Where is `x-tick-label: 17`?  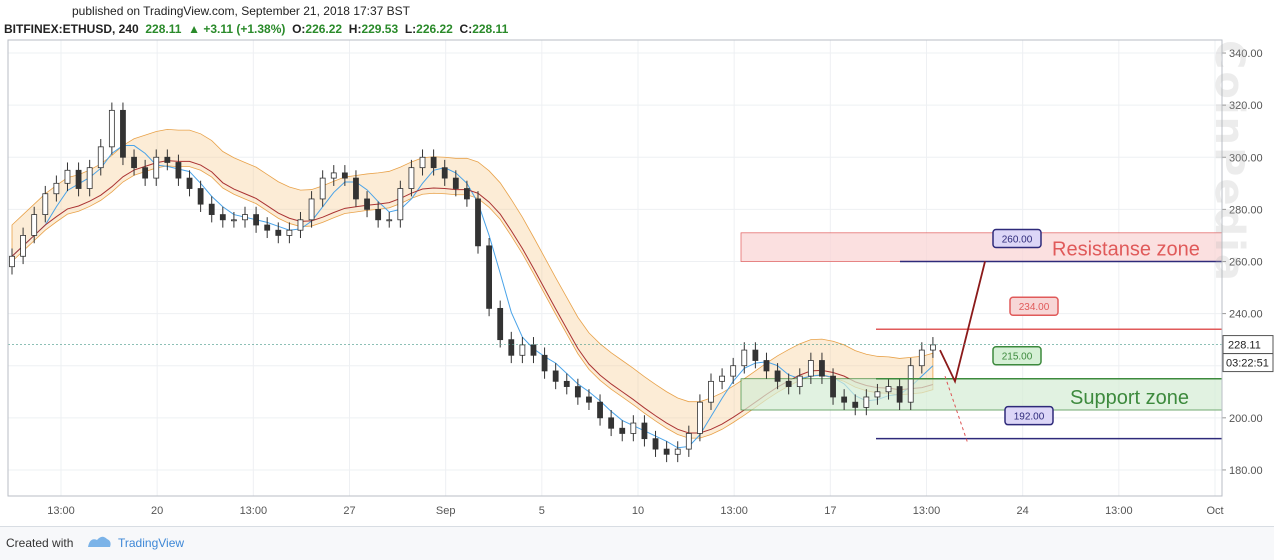 x-tick-label: 17 is located at coordinates (830, 511).